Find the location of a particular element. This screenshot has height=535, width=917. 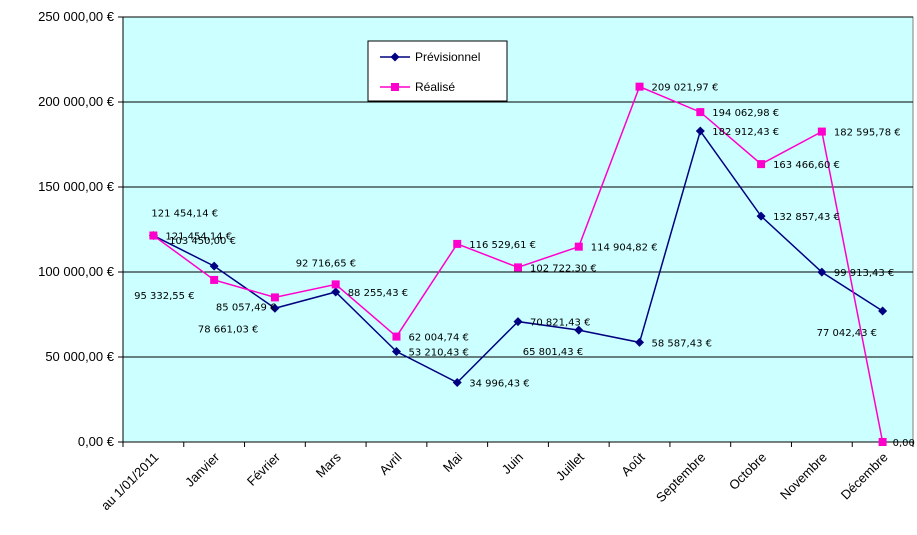

legend-label: Réalisé is located at coordinates (435, 87).